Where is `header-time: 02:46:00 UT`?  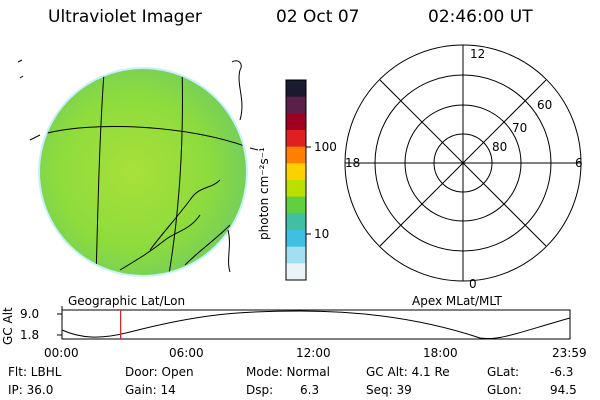 header-time: 02:46:00 UT is located at coordinates (480, 17).